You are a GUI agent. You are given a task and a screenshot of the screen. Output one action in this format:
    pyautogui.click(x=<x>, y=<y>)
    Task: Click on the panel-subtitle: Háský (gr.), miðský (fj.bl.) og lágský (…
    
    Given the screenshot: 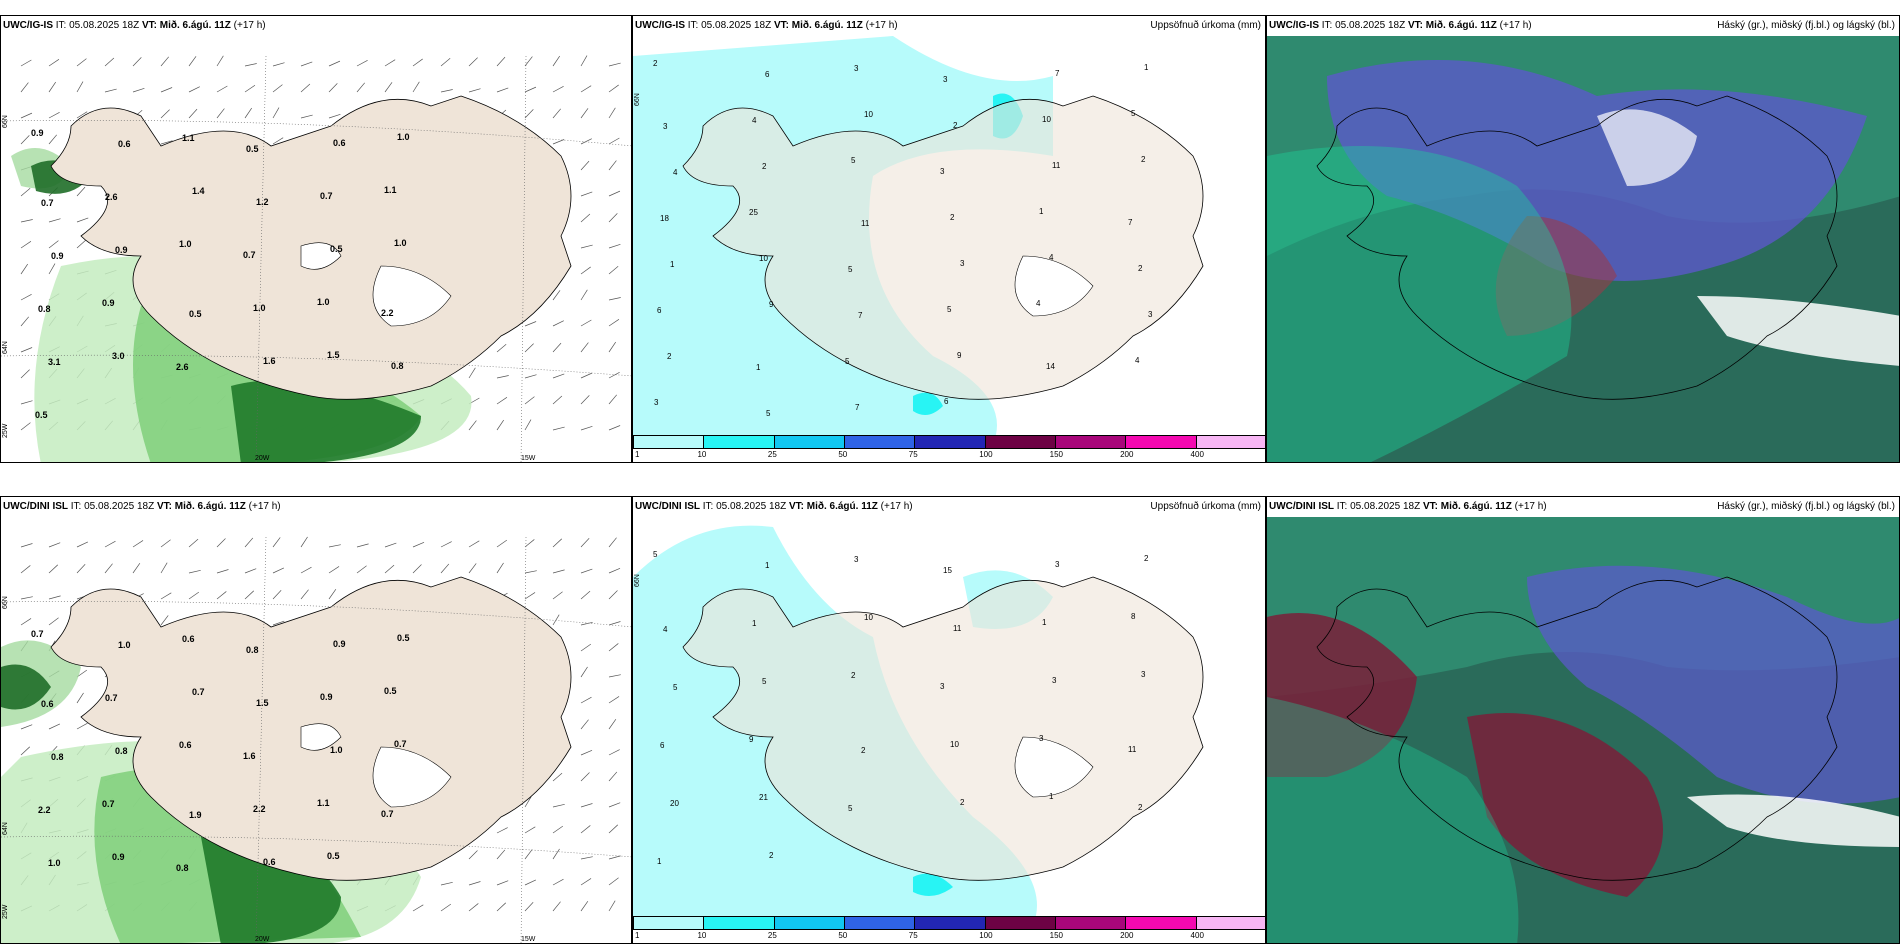 What is the action you would take?
    pyautogui.click(x=1806, y=506)
    